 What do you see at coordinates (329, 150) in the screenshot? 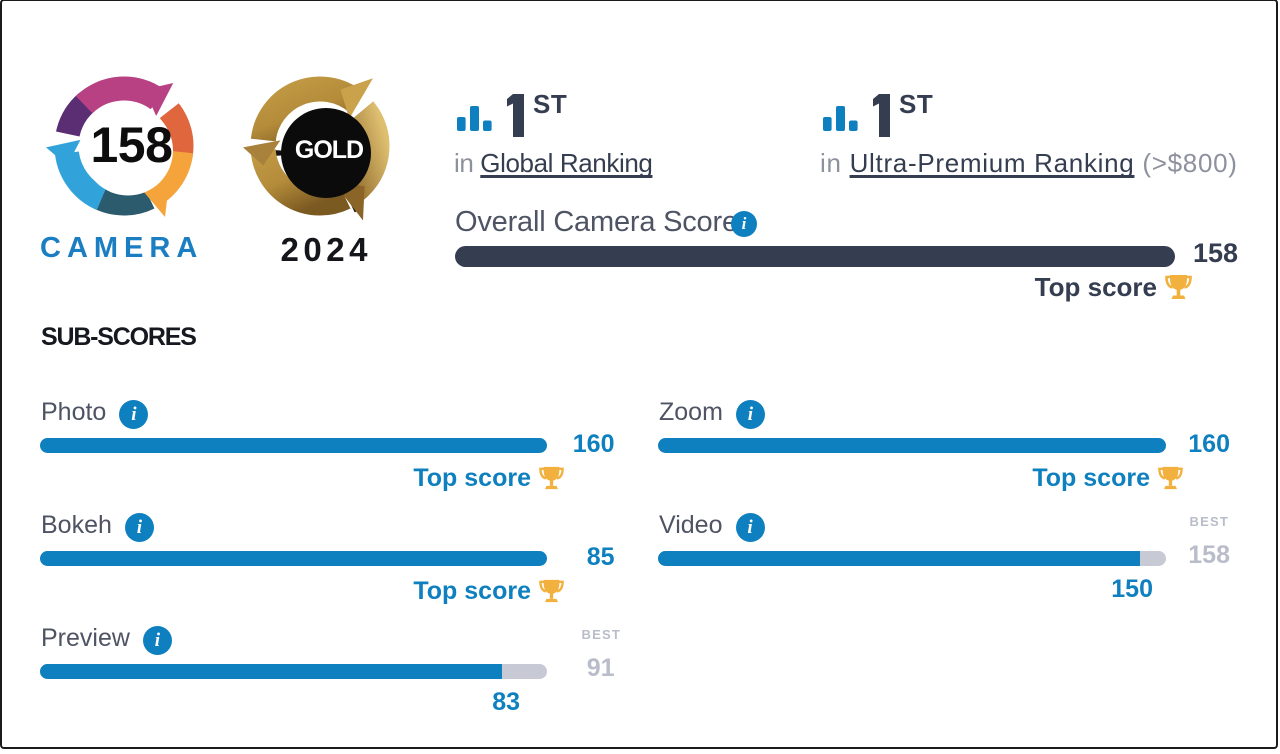
I see `svg-text: GOLD` at bounding box center [329, 150].